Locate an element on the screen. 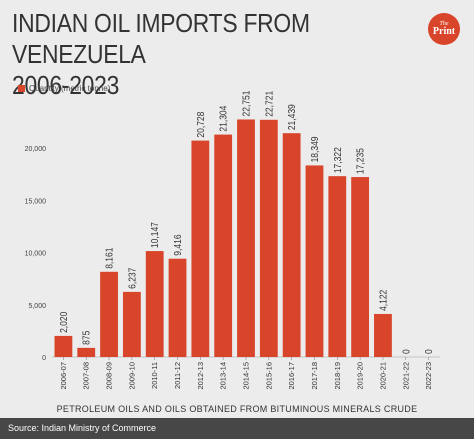 This screenshot has height=439, width=474. legend-swatch is located at coordinates (21, 88).